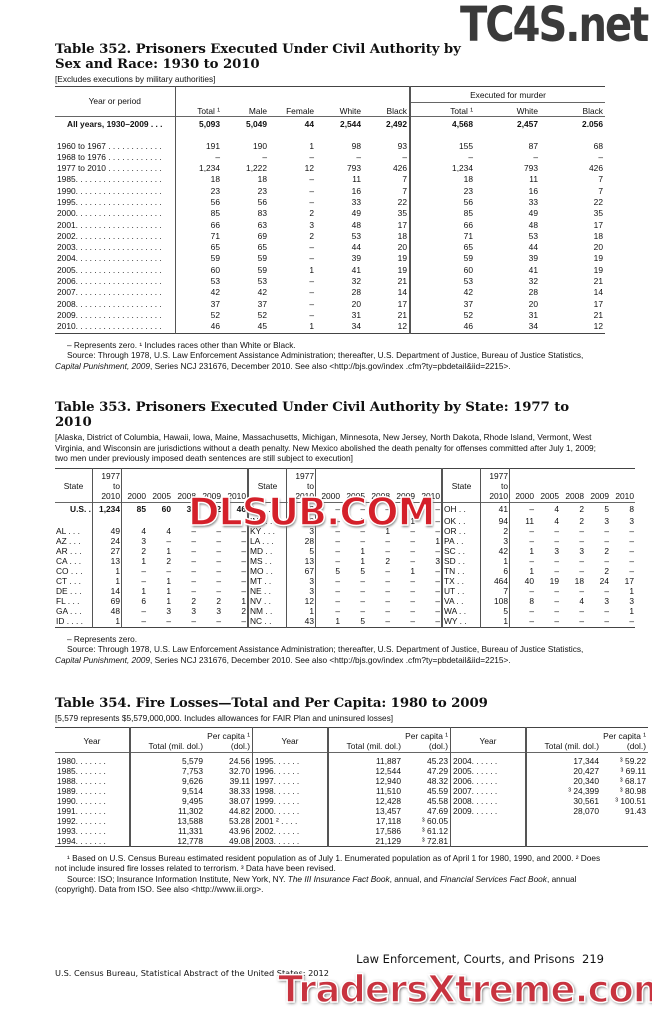 The image size is (652, 1024). What do you see at coordinates (93, 810) in the screenshot?
I see `row-label: 1991. . . . . . .` at bounding box center [93, 810].